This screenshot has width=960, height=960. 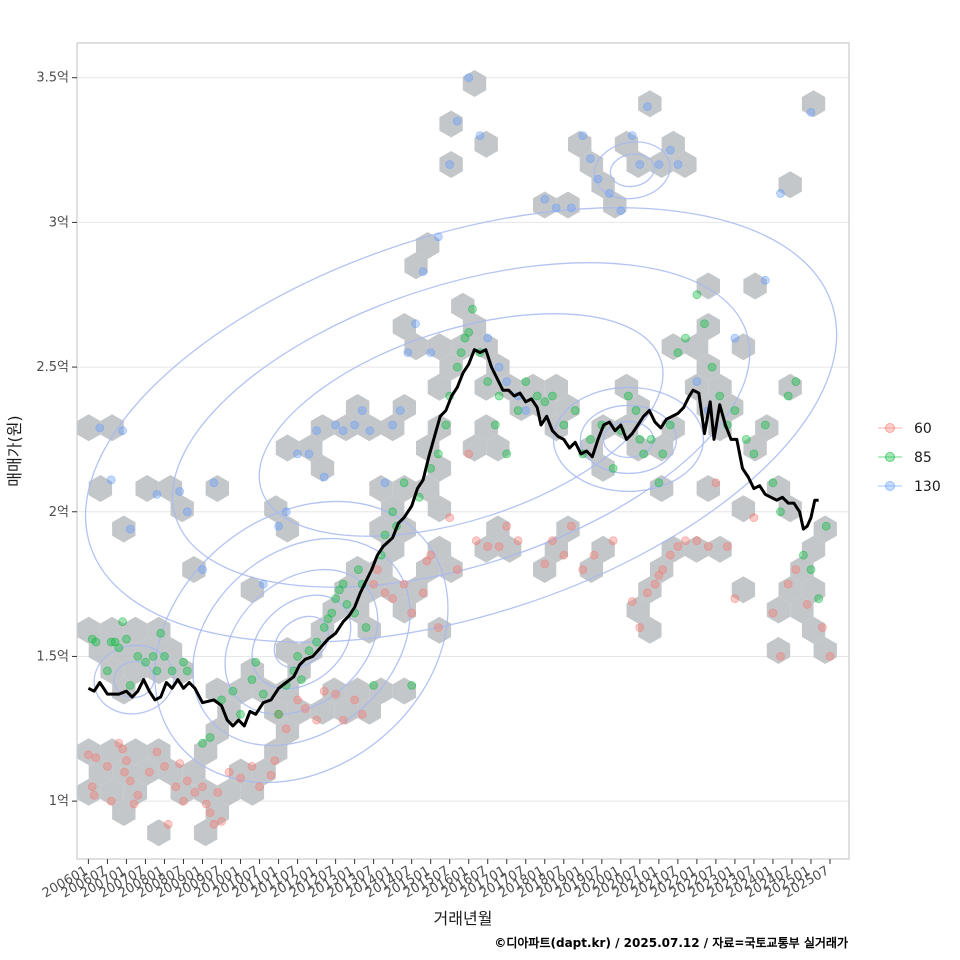 I want to click on y-tick-label: 2.5억, so click(x=52, y=367).